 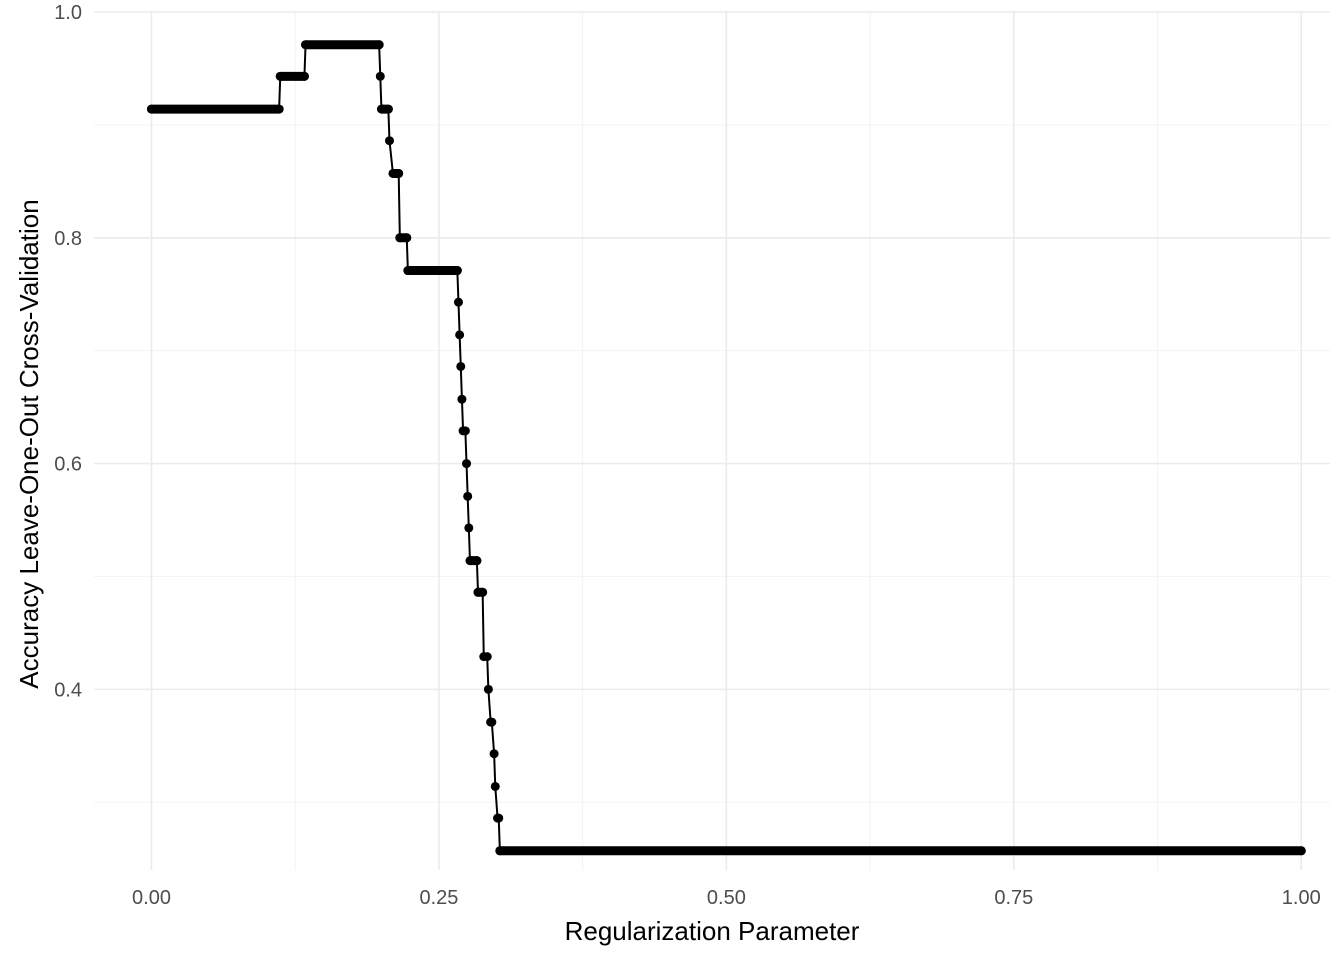 I want to click on y-tick-label: 1.0, so click(x=68, y=13).